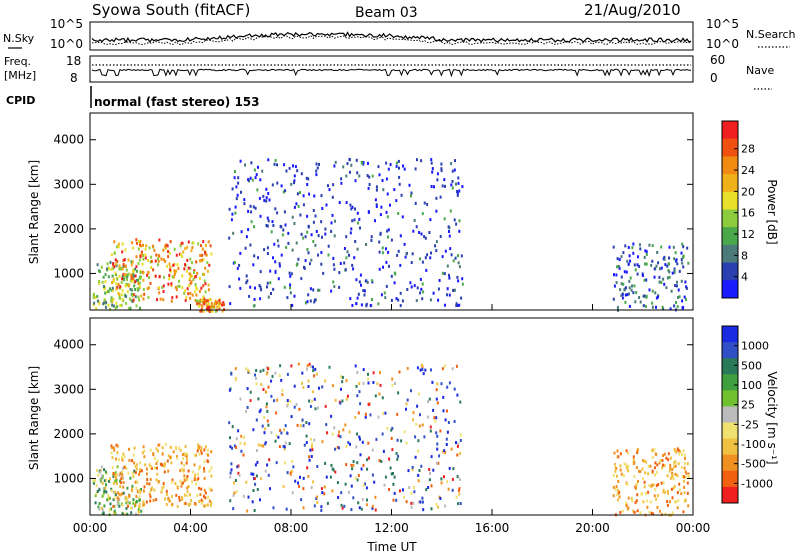 This screenshot has width=800, height=554. What do you see at coordinates (748, 234) in the screenshot?
I see `colorbar-tick-label: 12` at bounding box center [748, 234].